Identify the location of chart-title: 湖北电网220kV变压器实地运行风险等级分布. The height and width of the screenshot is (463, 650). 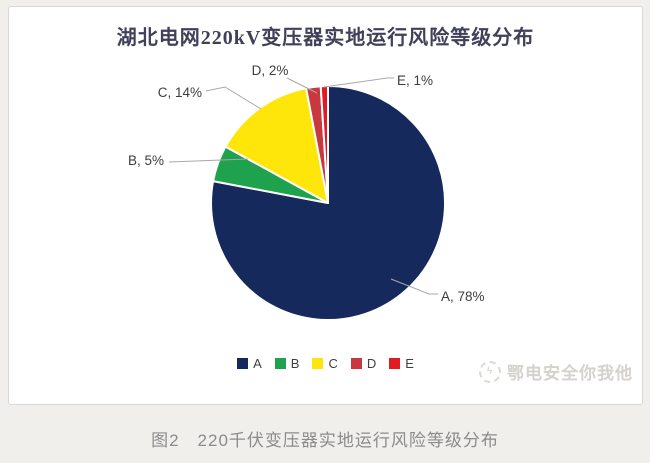
(325, 38).